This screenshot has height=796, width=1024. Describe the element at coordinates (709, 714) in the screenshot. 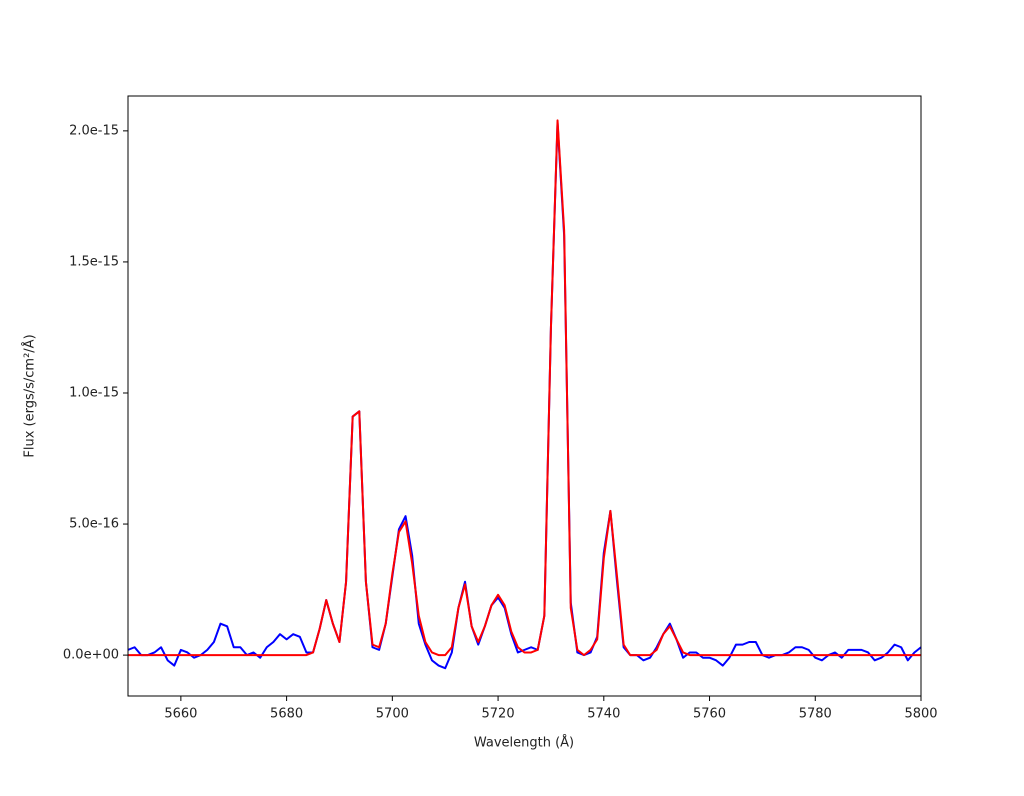

I see `x-tick-label: 5760` at that location.